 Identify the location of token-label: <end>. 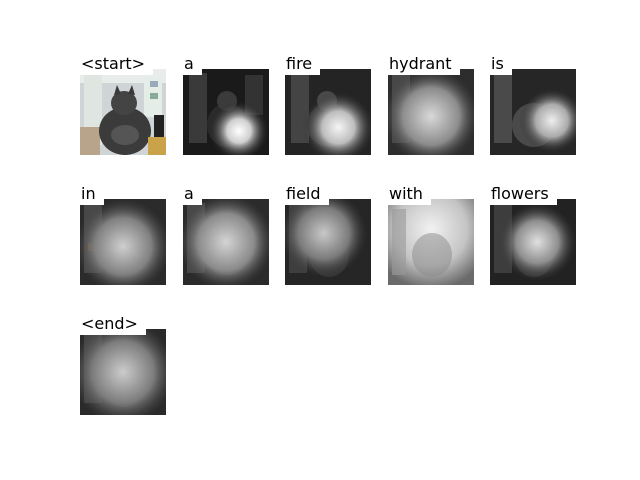
(113, 324).